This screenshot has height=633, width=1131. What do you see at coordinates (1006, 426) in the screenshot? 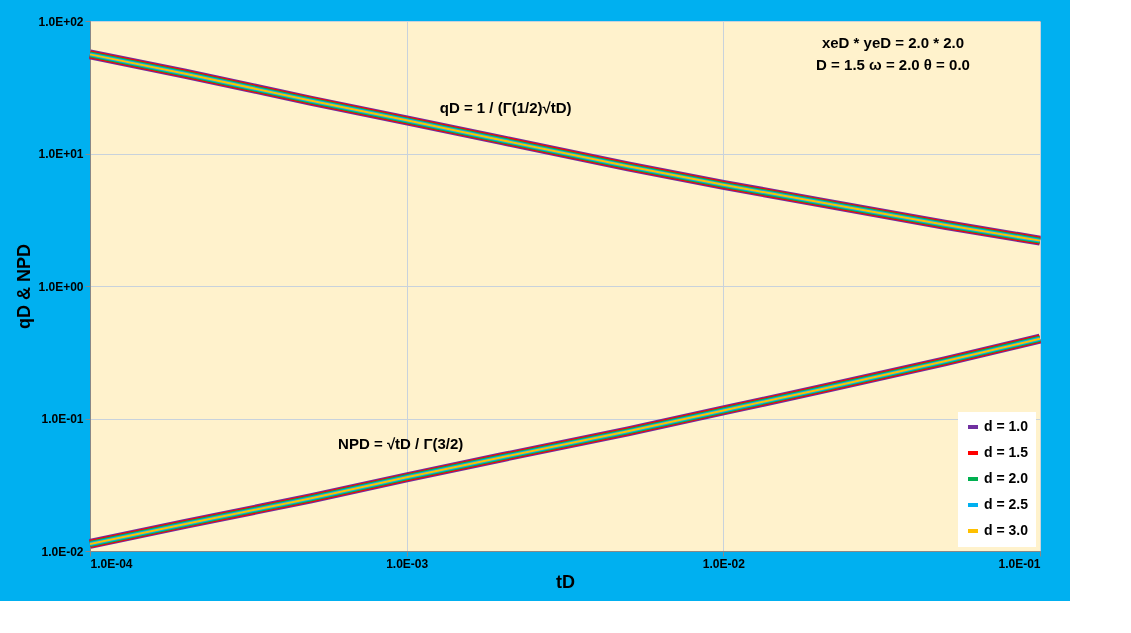
I see `legend-label: d = 1.0` at bounding box center [1006, 426].